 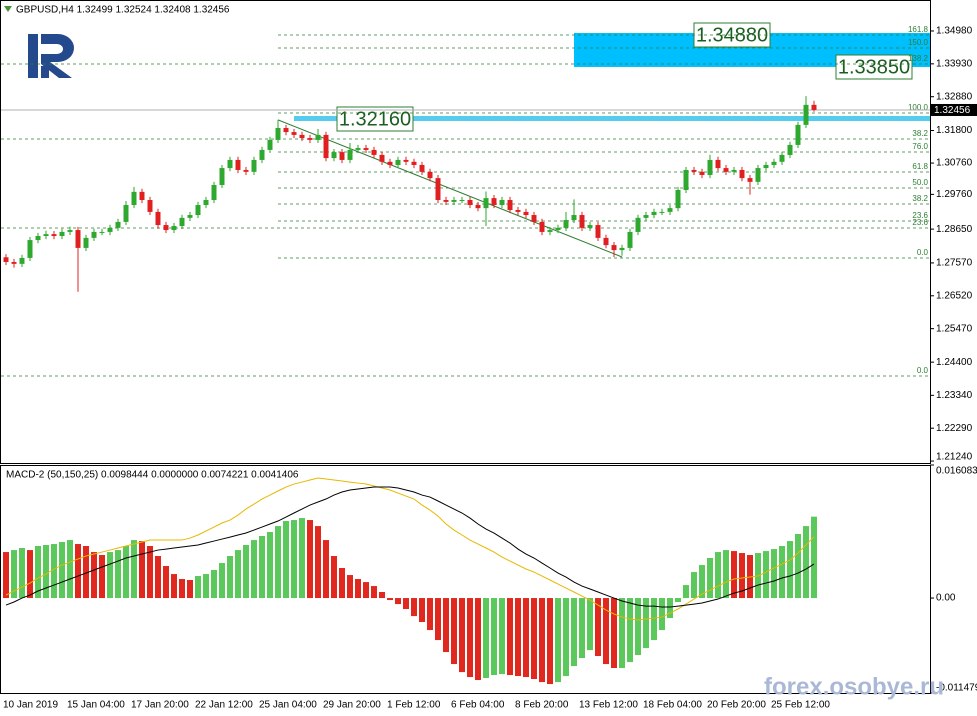 I want to click on y-tick-label: 1.31800, so click(x=954, y=130).